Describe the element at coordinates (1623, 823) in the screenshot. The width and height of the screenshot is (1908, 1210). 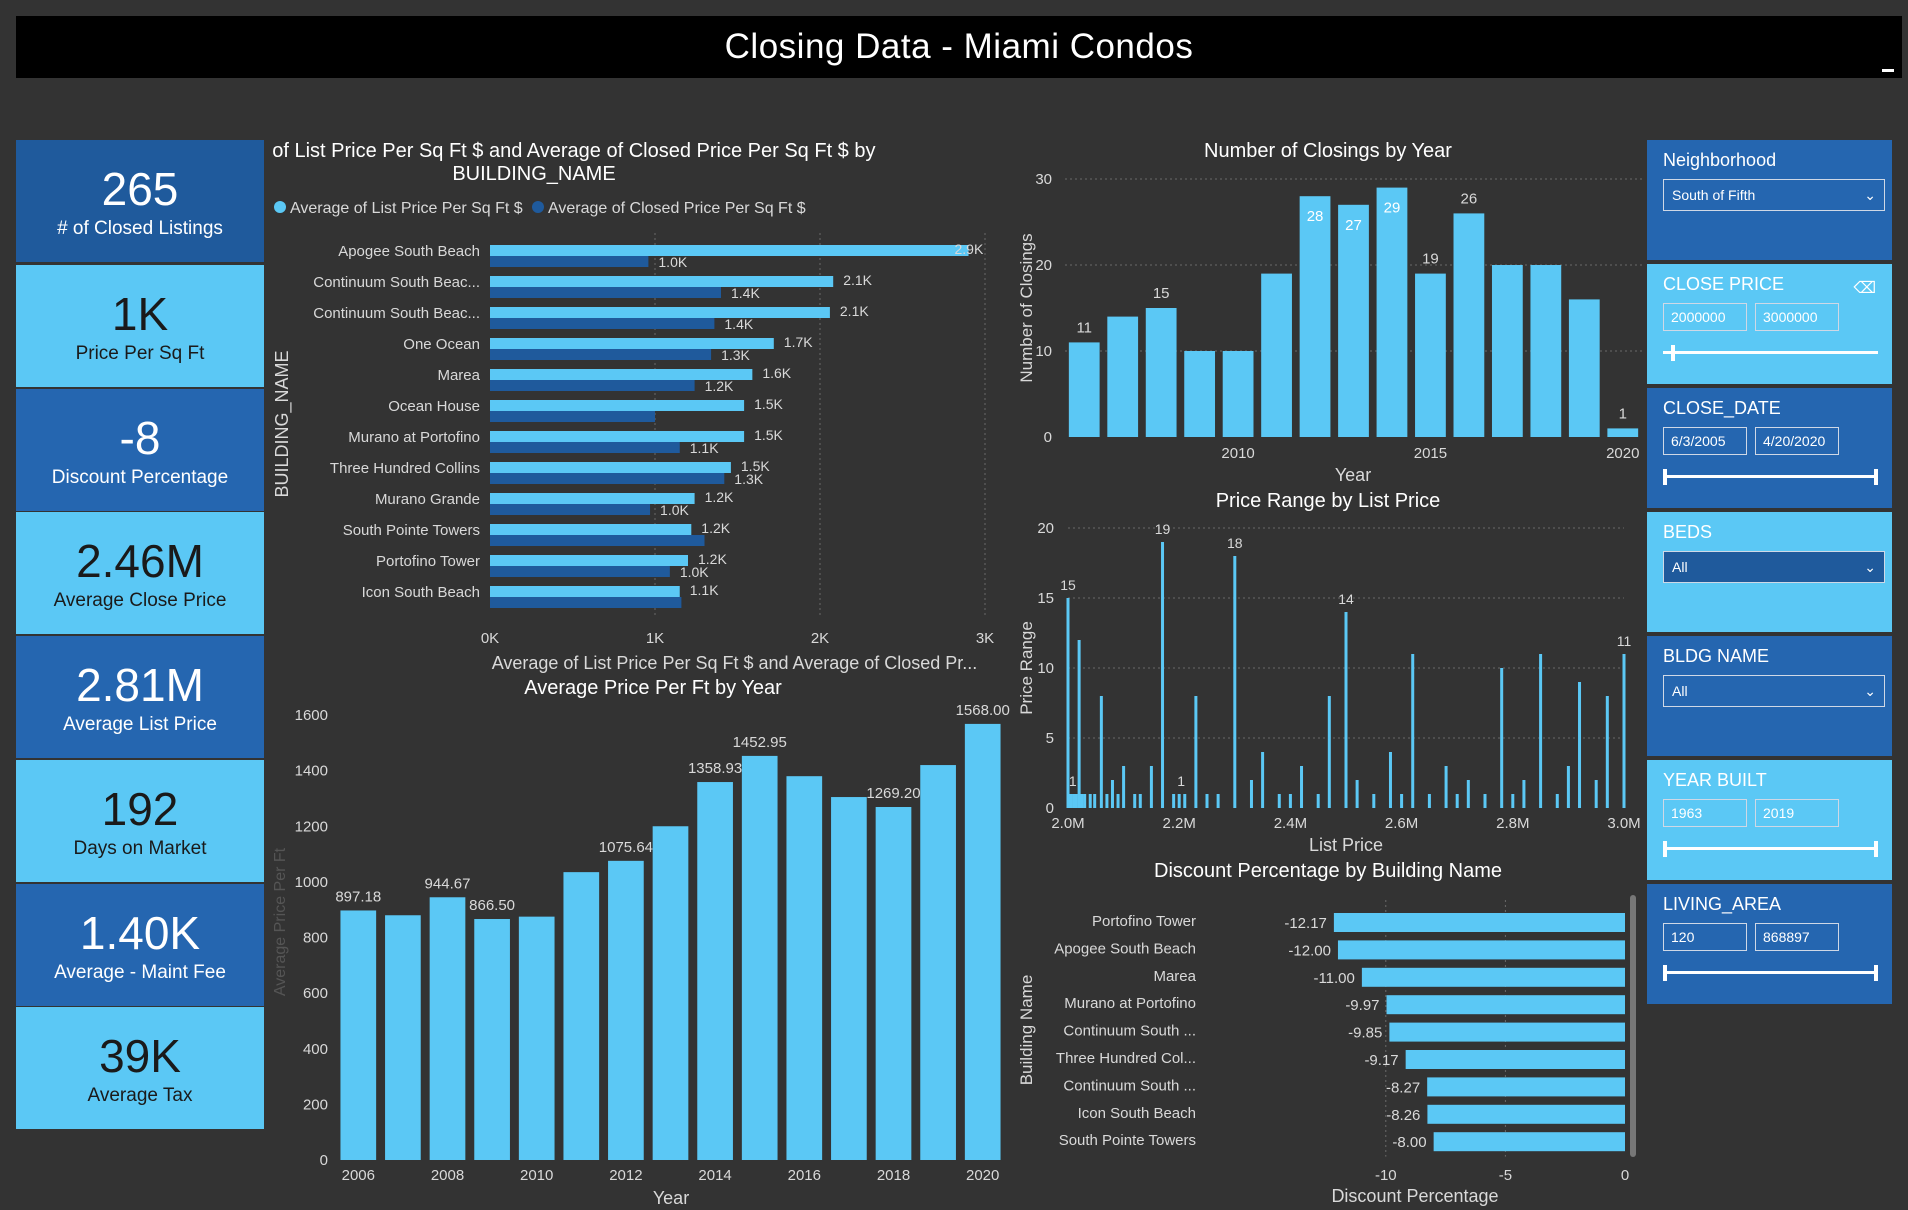
I see `x-tick-label: 3.0M` at that location.